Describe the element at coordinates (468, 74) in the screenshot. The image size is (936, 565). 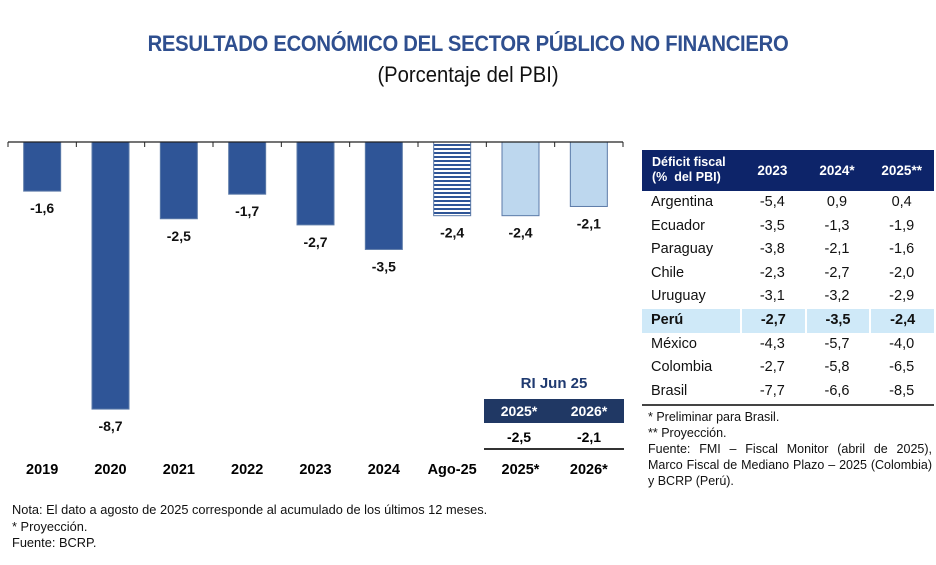
I see `chart-subtitle: (Porcentaje del PBI)` at that location.